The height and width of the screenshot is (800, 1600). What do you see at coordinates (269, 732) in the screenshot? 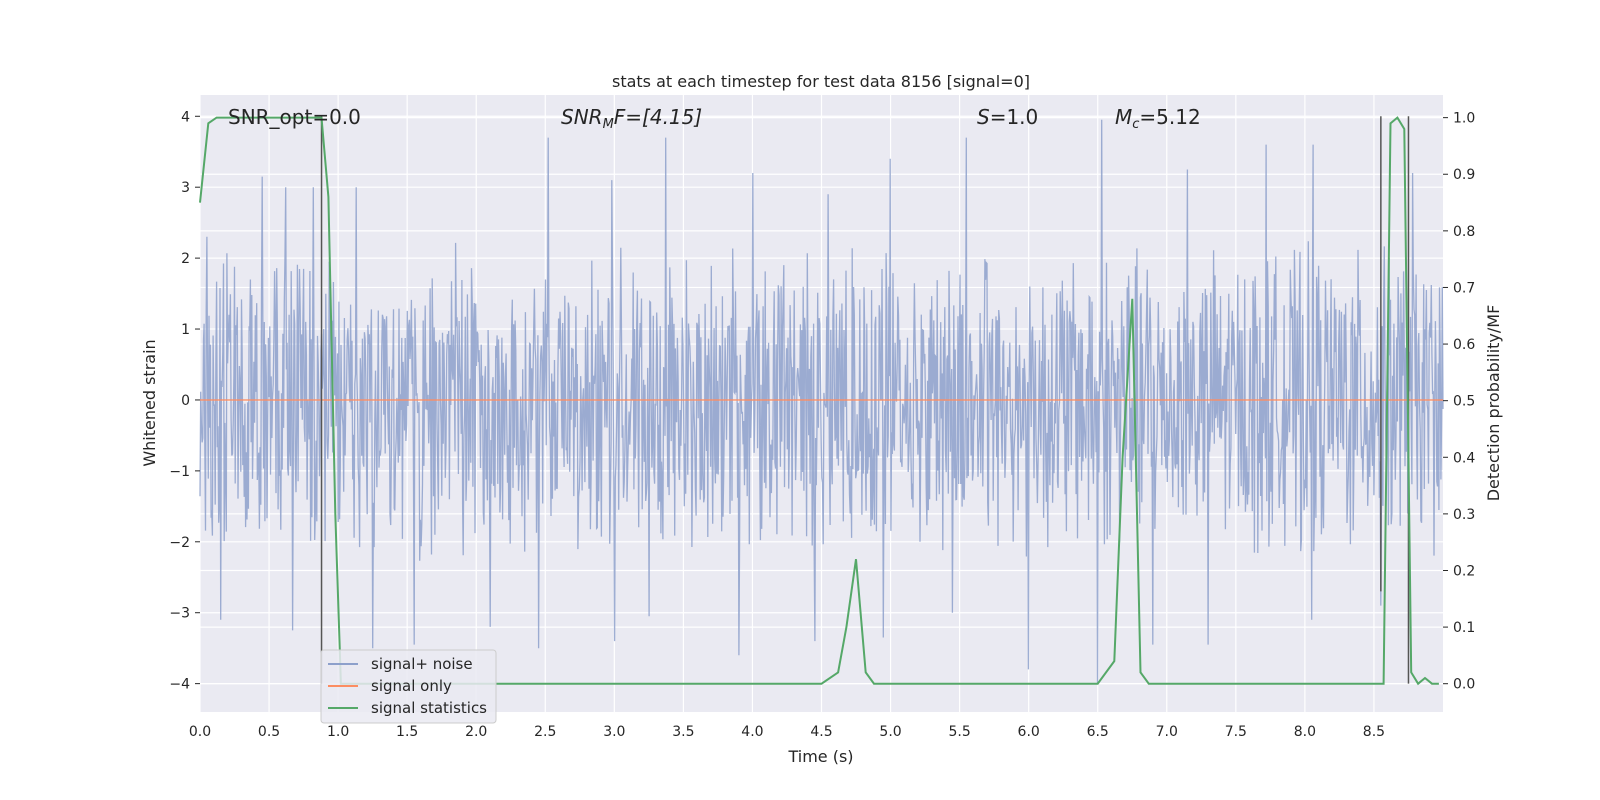
I see `x-tick-label: 0.5` at bounding box center [269, 732].